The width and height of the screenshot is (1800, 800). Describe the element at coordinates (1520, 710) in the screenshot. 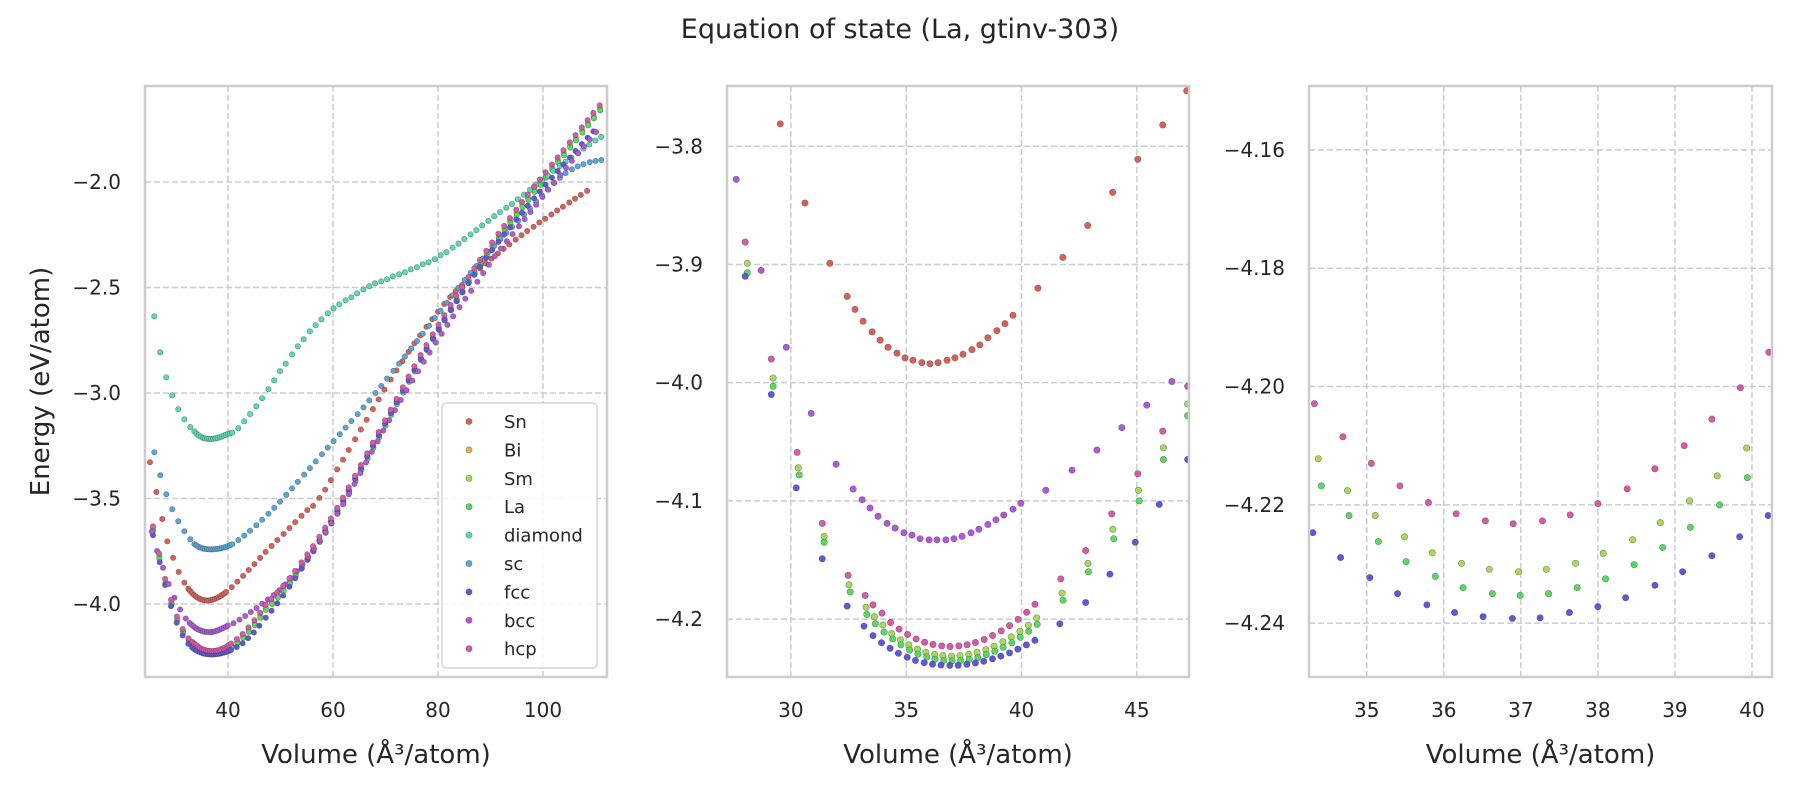

I see `x-tick-label: 37` at that location.